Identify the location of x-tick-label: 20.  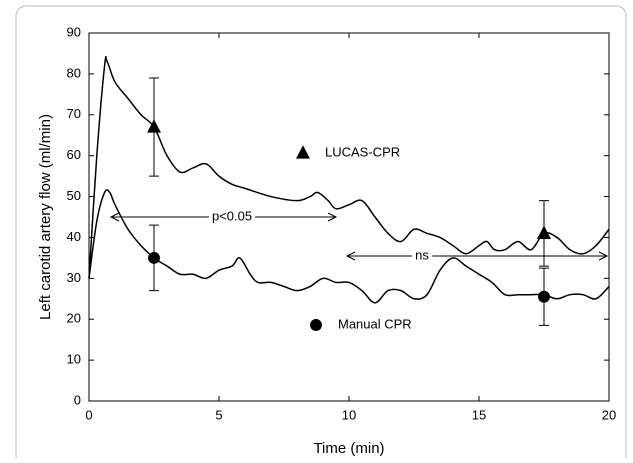
(609, 414).